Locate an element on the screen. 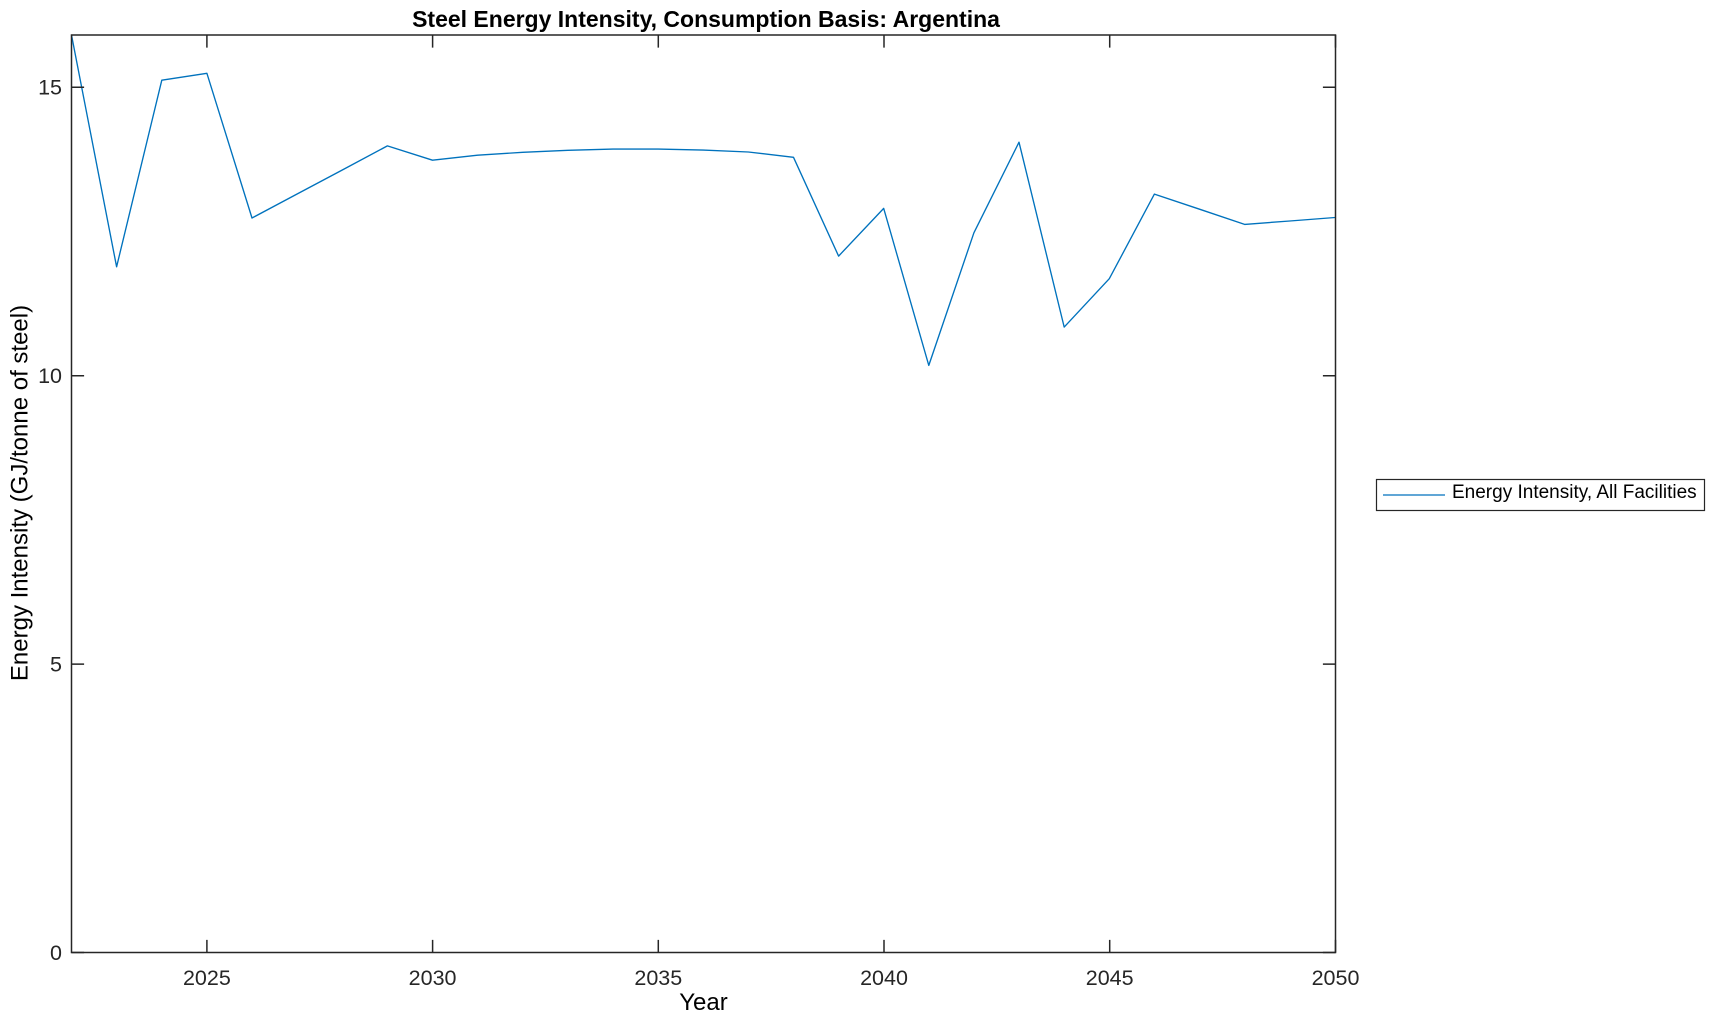 This screenshot has height=1021, width=1715. svg-text: 2025 is located at coordinates (207, 978).